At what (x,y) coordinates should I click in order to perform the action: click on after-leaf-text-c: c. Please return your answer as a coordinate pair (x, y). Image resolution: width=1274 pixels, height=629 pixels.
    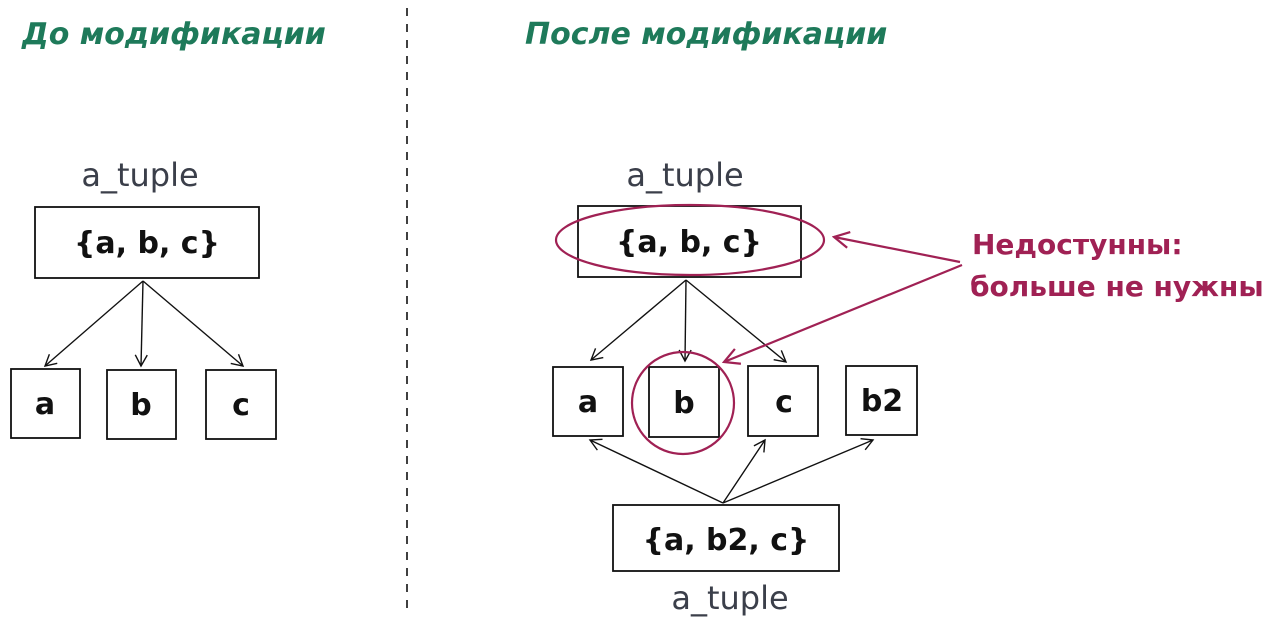
    Looking at the image, I should click on (784, 402).